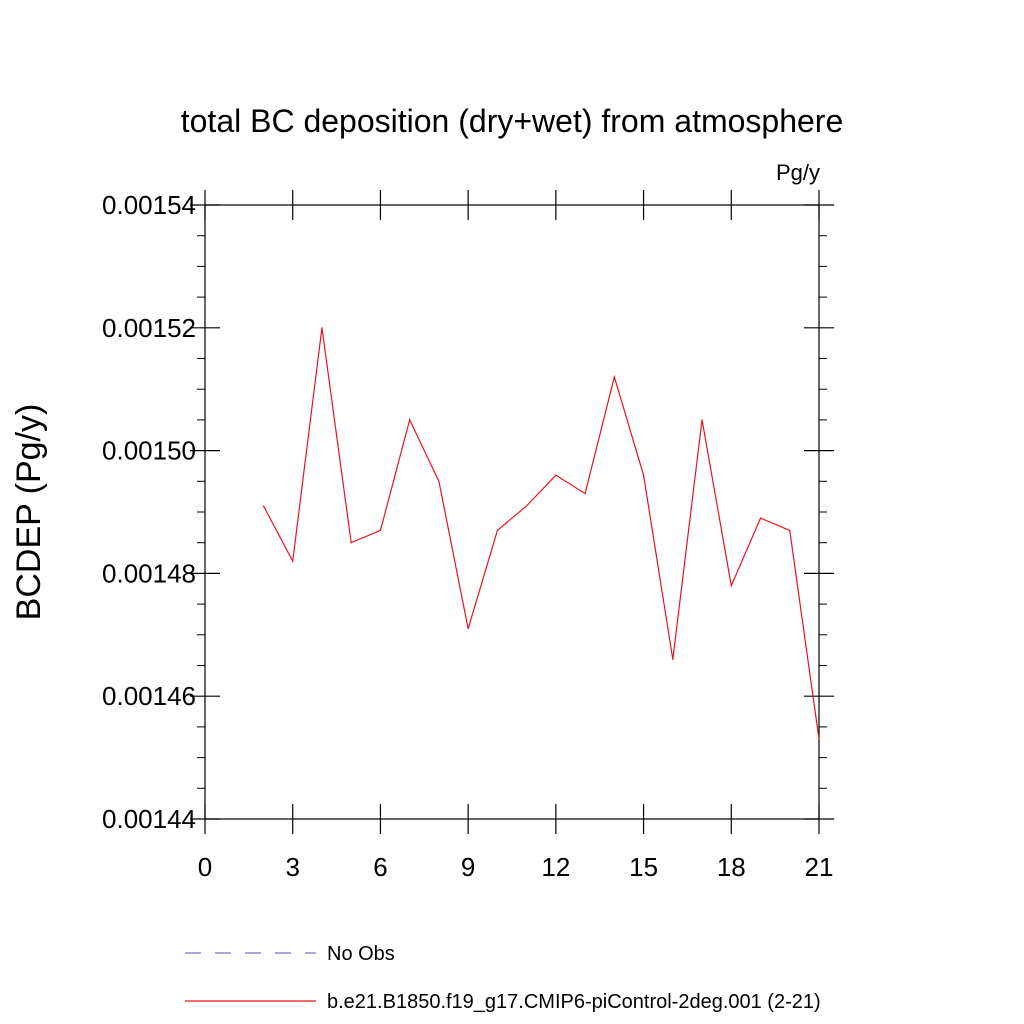  What do you see at coordinates (149, 696) in the screenshot?
I see `y-tick-label: 0.00146` at bounding box center [149, 696].